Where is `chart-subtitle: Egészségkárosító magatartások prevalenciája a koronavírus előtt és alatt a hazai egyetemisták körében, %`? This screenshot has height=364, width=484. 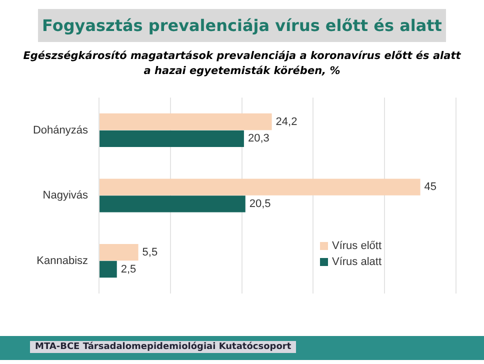
chart-subtitle: Egészségkárosító magatartások prevalenciája a koronavírus előtt és alatt a hazai egyetemisták körében, % is located at coordinates (242, 64).